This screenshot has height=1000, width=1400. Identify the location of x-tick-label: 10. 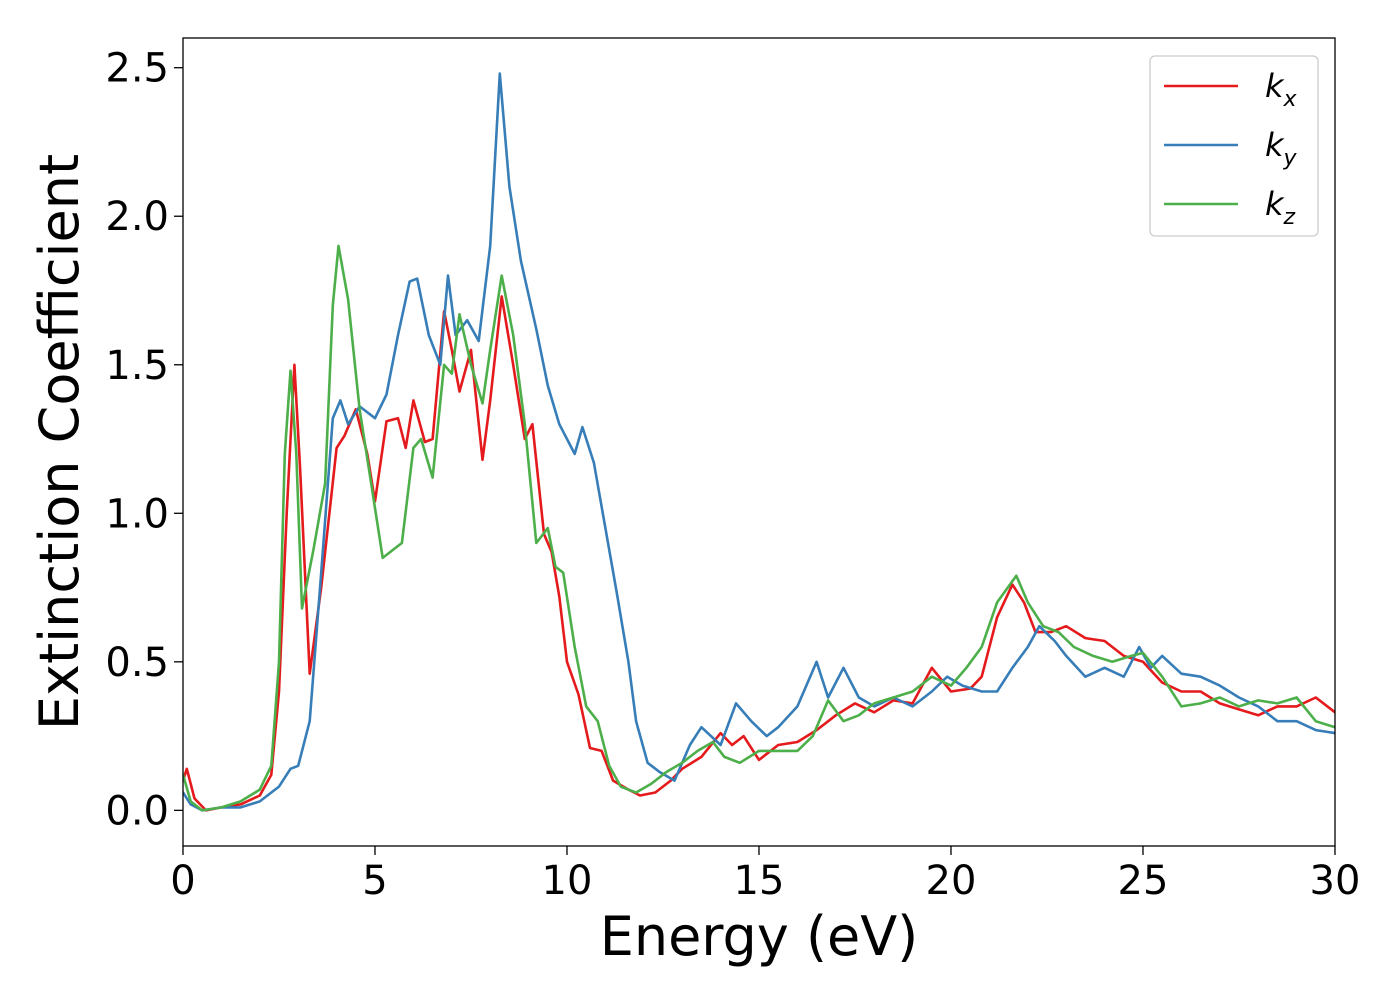
(567, 881).